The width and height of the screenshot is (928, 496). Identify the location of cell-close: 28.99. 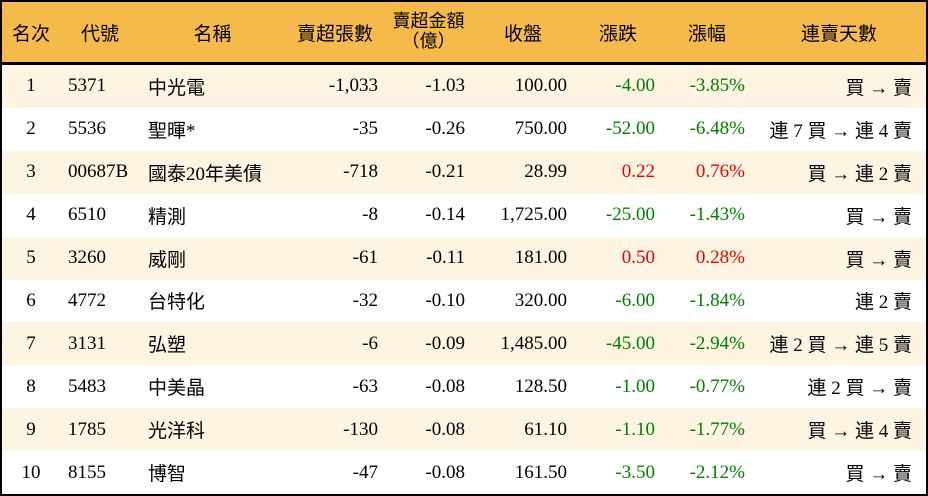
(545, 172).